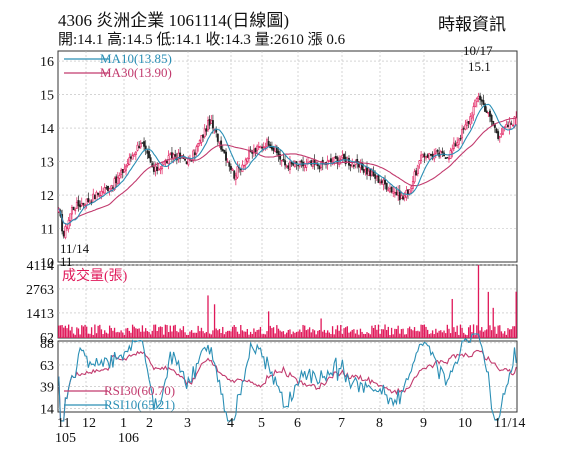 The height and width of the screenshot is (460, 575). Describe the element at coordinates (174, 20) in the screenshot. I see `chart-title: 4306 炎洲企業 1061114(日線圖)` at that location.